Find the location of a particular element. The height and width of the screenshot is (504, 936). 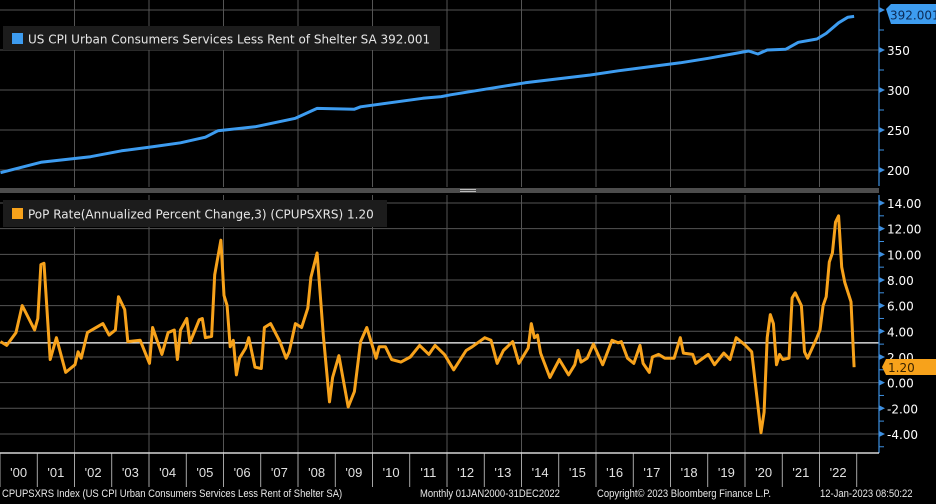

x-axis-year-label: '07 is located at coordinates (279, 472).